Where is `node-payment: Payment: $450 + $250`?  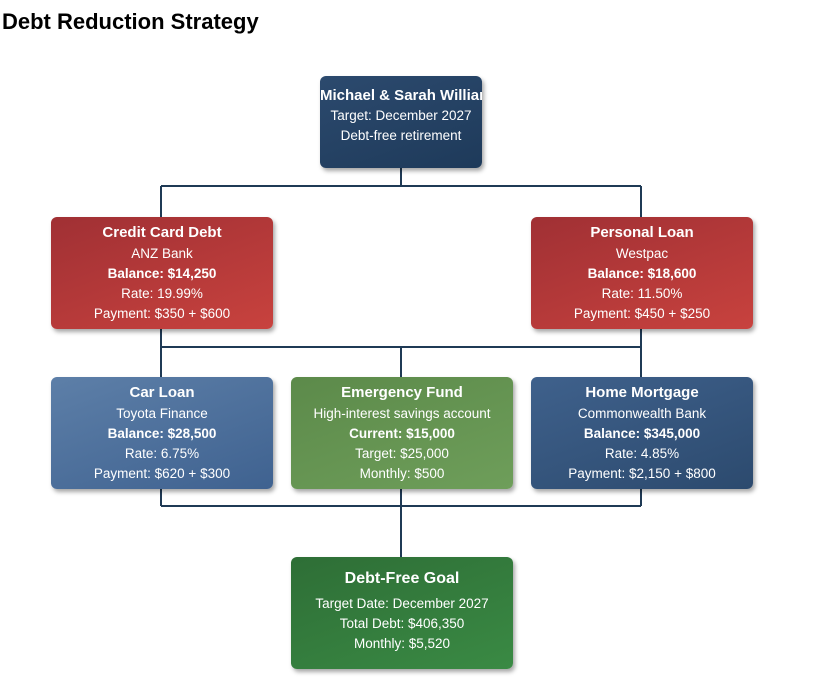
node-payment: Payment: $450 + $250 is located at coordinates (642, 313).